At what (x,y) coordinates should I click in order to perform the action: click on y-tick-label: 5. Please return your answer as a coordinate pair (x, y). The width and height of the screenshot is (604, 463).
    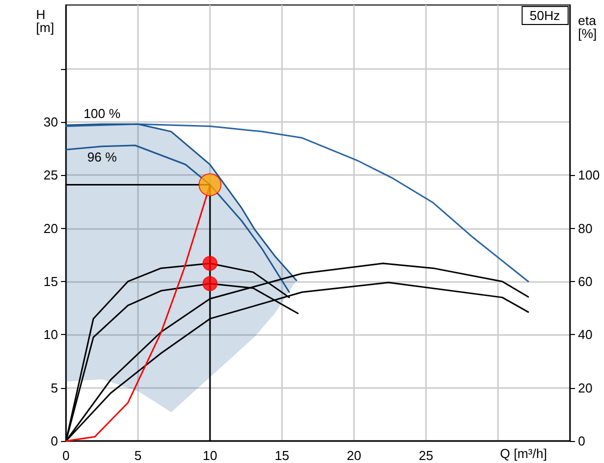
    Looking at the image, I should click on (54, 388).